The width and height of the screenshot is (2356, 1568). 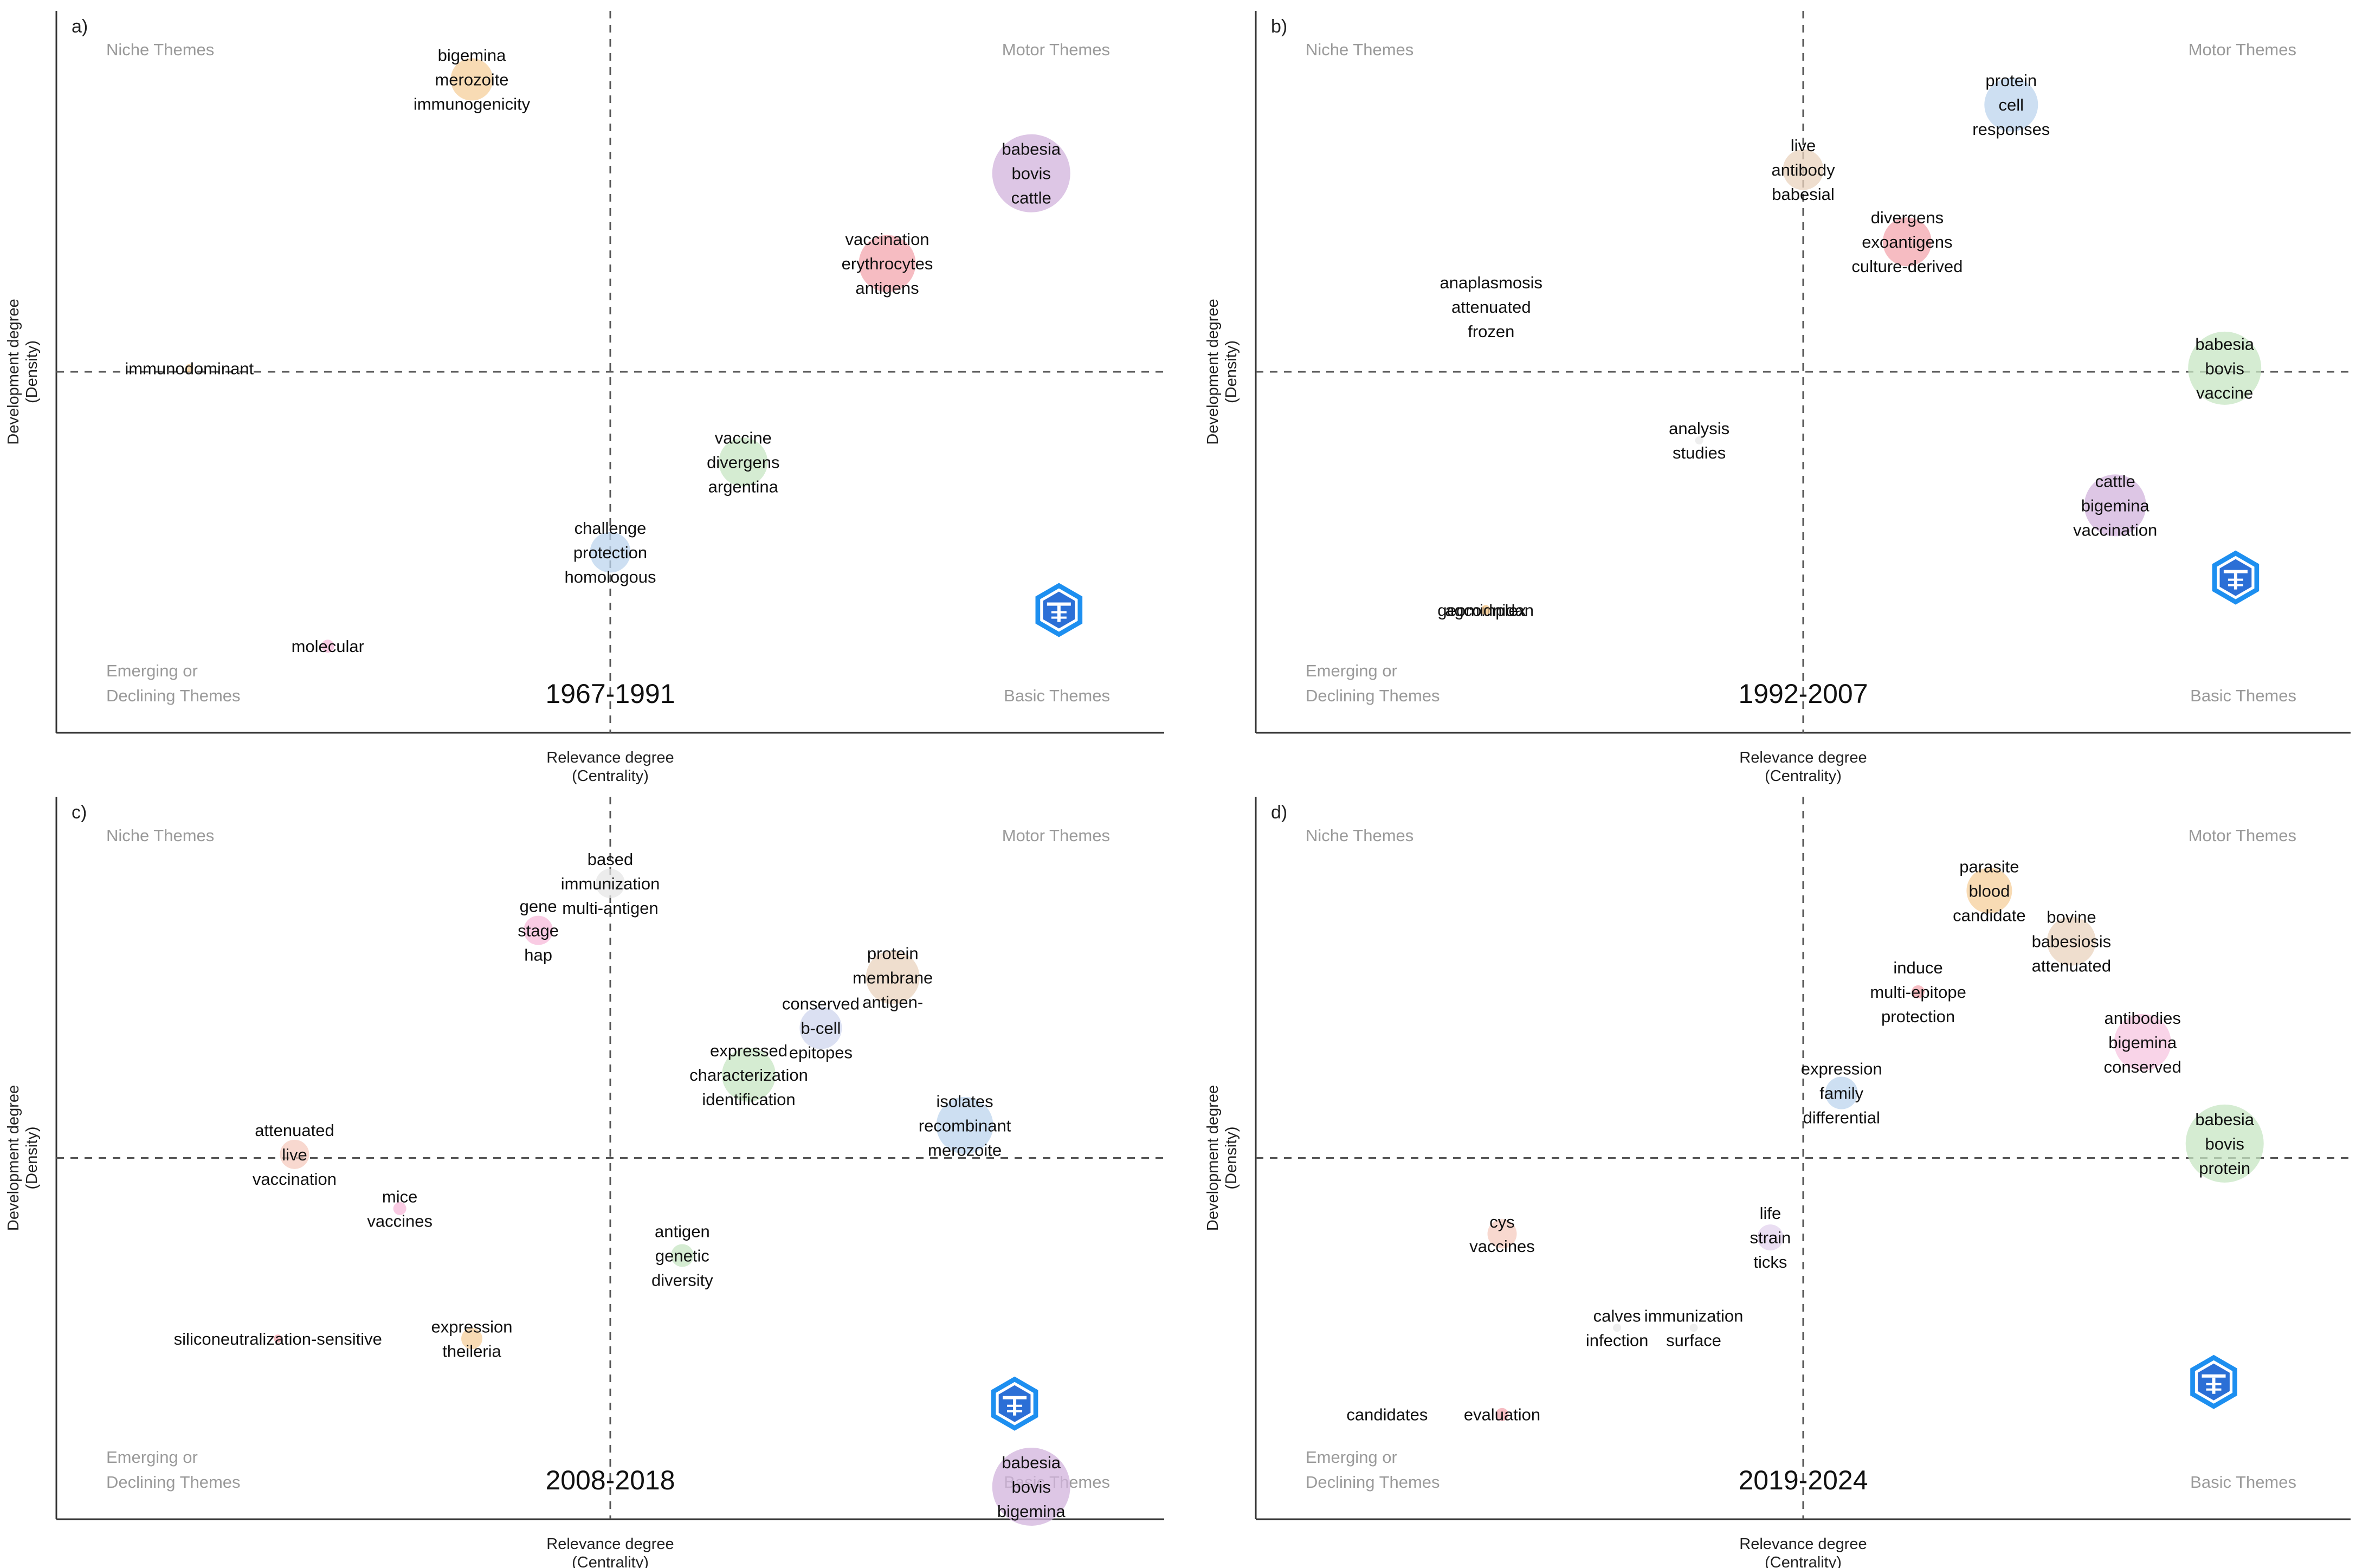 What do you see at coordinates (611, 528) in the screenshot?
I see `bubble-keyword: challenge` at bounding box center [611, 528].